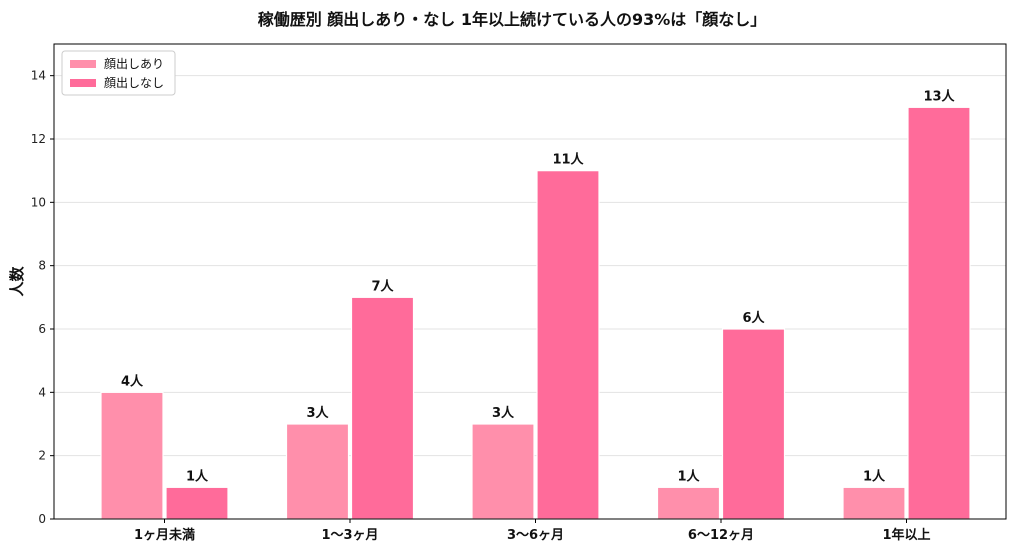  What do you see at coordinates (134, 63) in the screenshot?
I see `legend-label: 顔出しあり` at bounding box center [134, 63].